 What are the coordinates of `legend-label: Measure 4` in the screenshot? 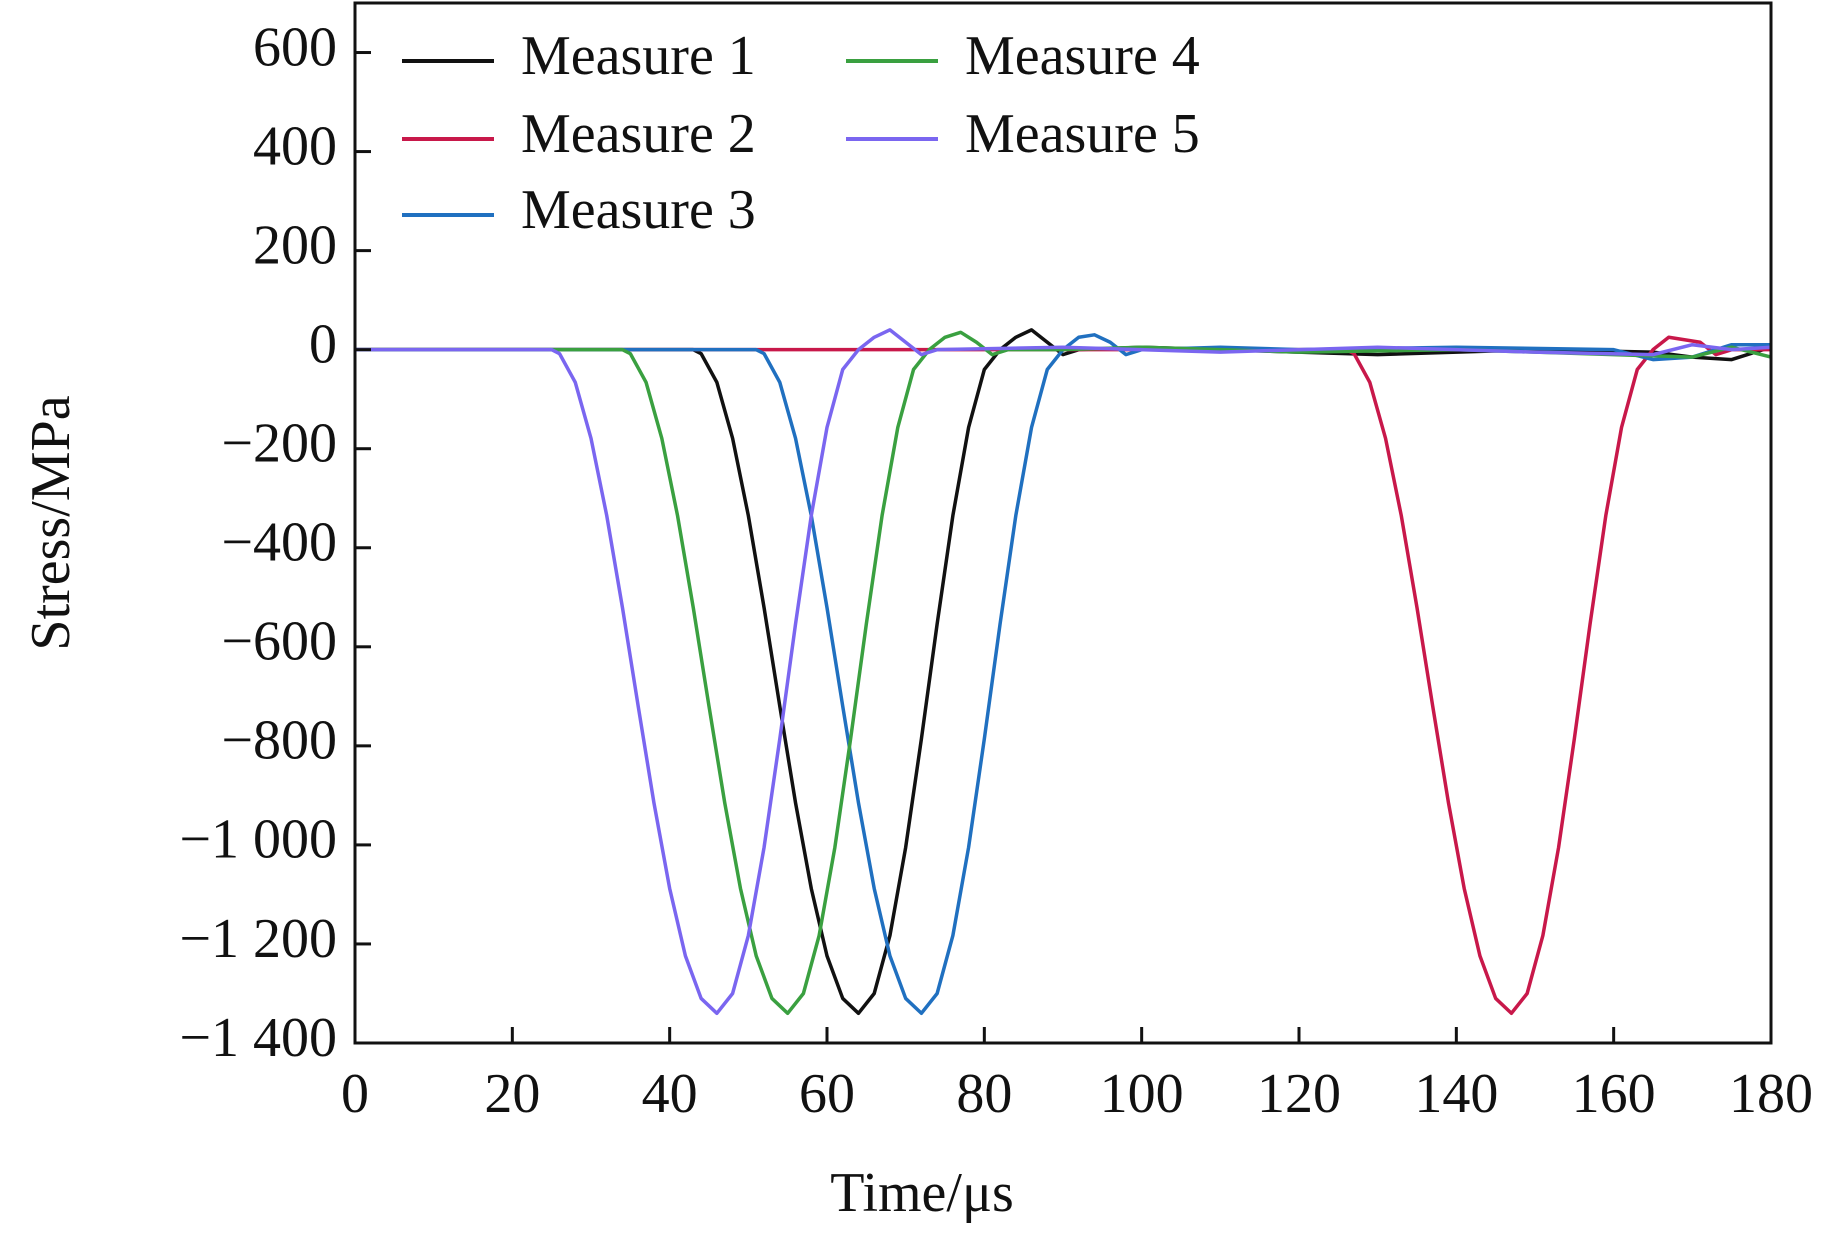 It's located at (1082, 56).